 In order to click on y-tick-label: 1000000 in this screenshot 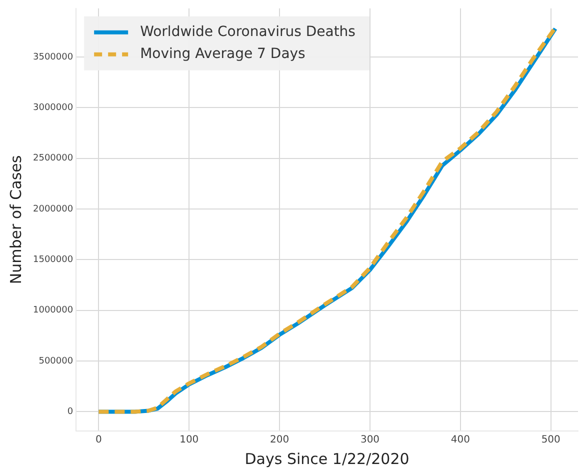, I will do `click(53, 311)`.